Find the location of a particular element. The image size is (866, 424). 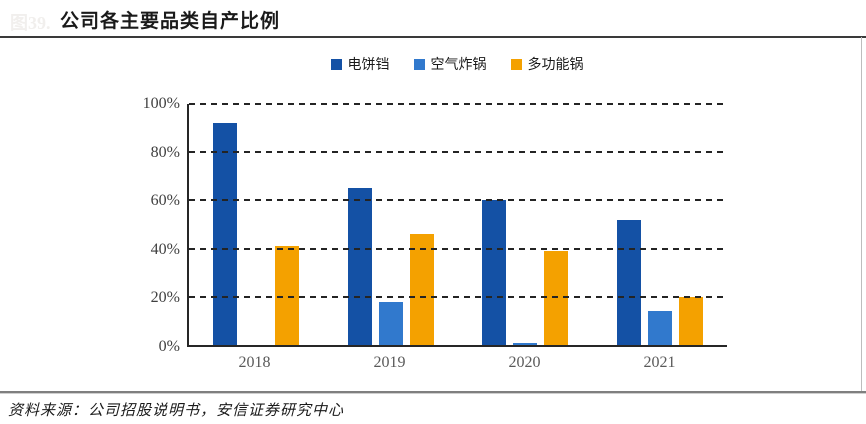

legend-item: 多功能锅 is located at coordinates (547, 64).